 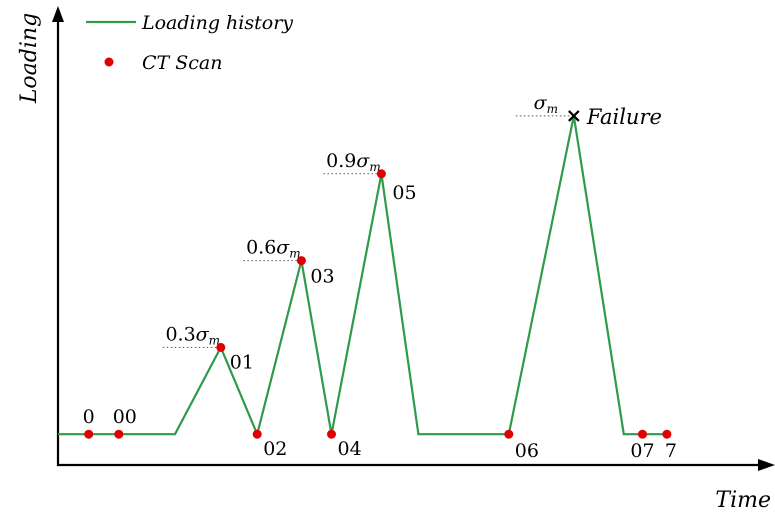 What do you see at coordinates (89, 417) in the screenshot?
I see `ct-scan-label-0: 0` at bounding box center [89, 417].